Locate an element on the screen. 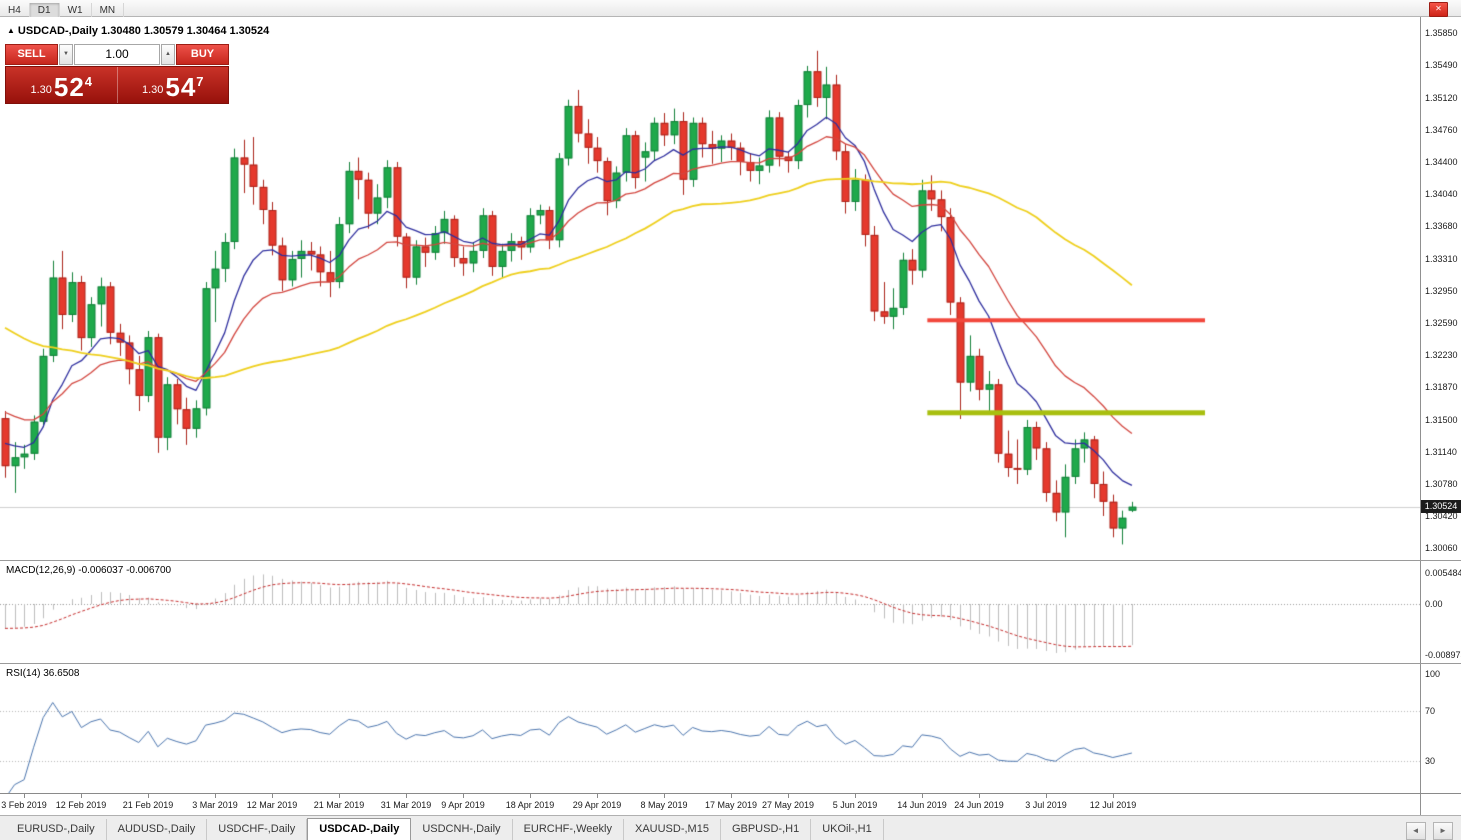 The image size is (1461, 840). price-axis-label: 1.30780 is located at coordinates (1441, 483).